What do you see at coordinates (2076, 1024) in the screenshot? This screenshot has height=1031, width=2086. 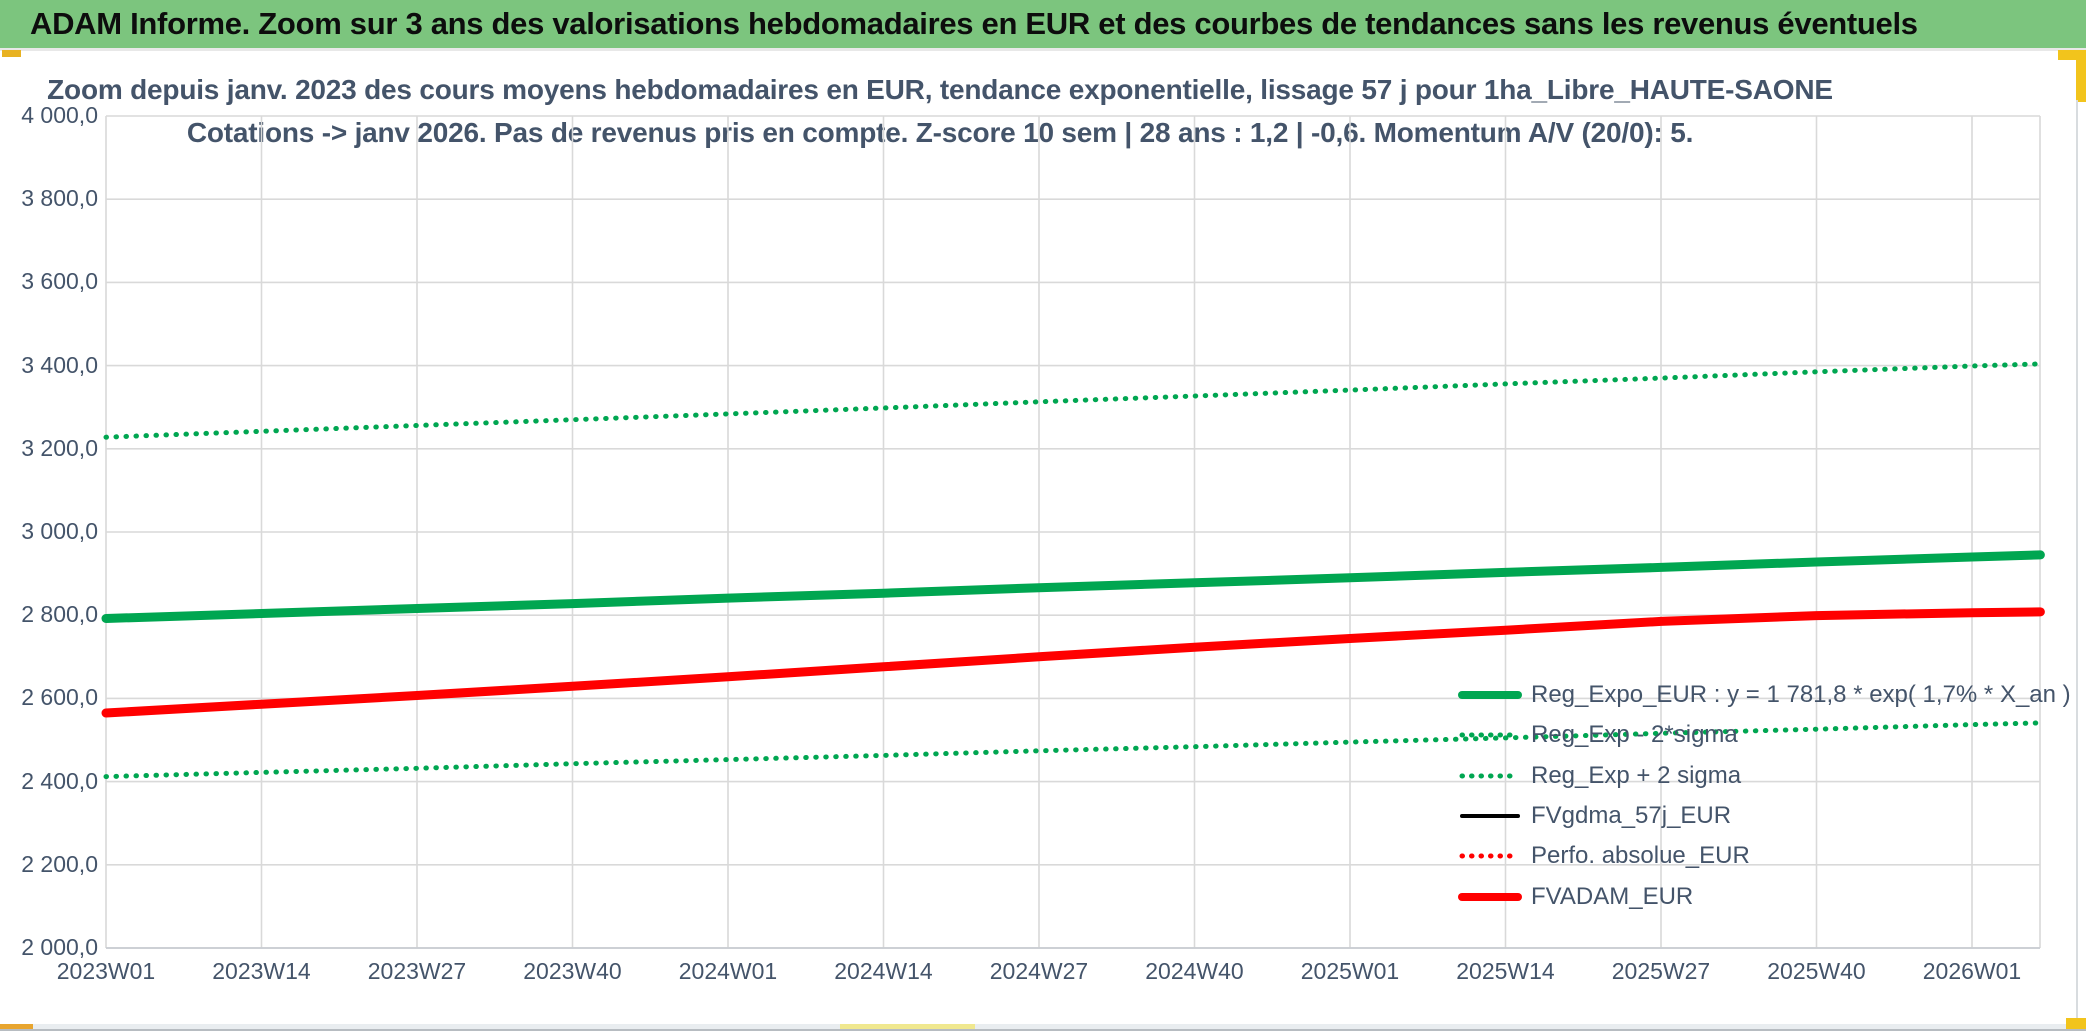 I see `bottom-strip-right-corner` at bounding box center [2076, 1024].